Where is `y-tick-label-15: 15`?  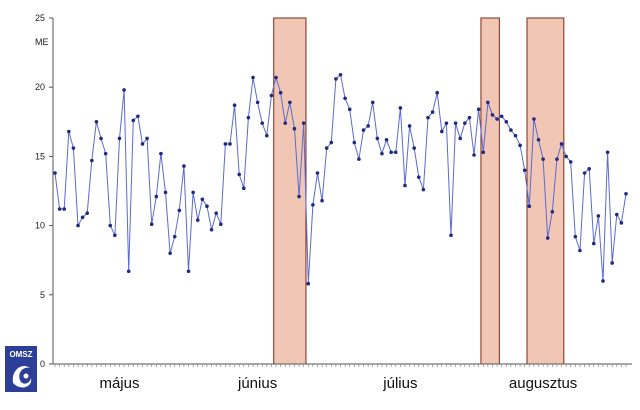 y-tick-label-15: 15 is located at coordinates (40, 156).